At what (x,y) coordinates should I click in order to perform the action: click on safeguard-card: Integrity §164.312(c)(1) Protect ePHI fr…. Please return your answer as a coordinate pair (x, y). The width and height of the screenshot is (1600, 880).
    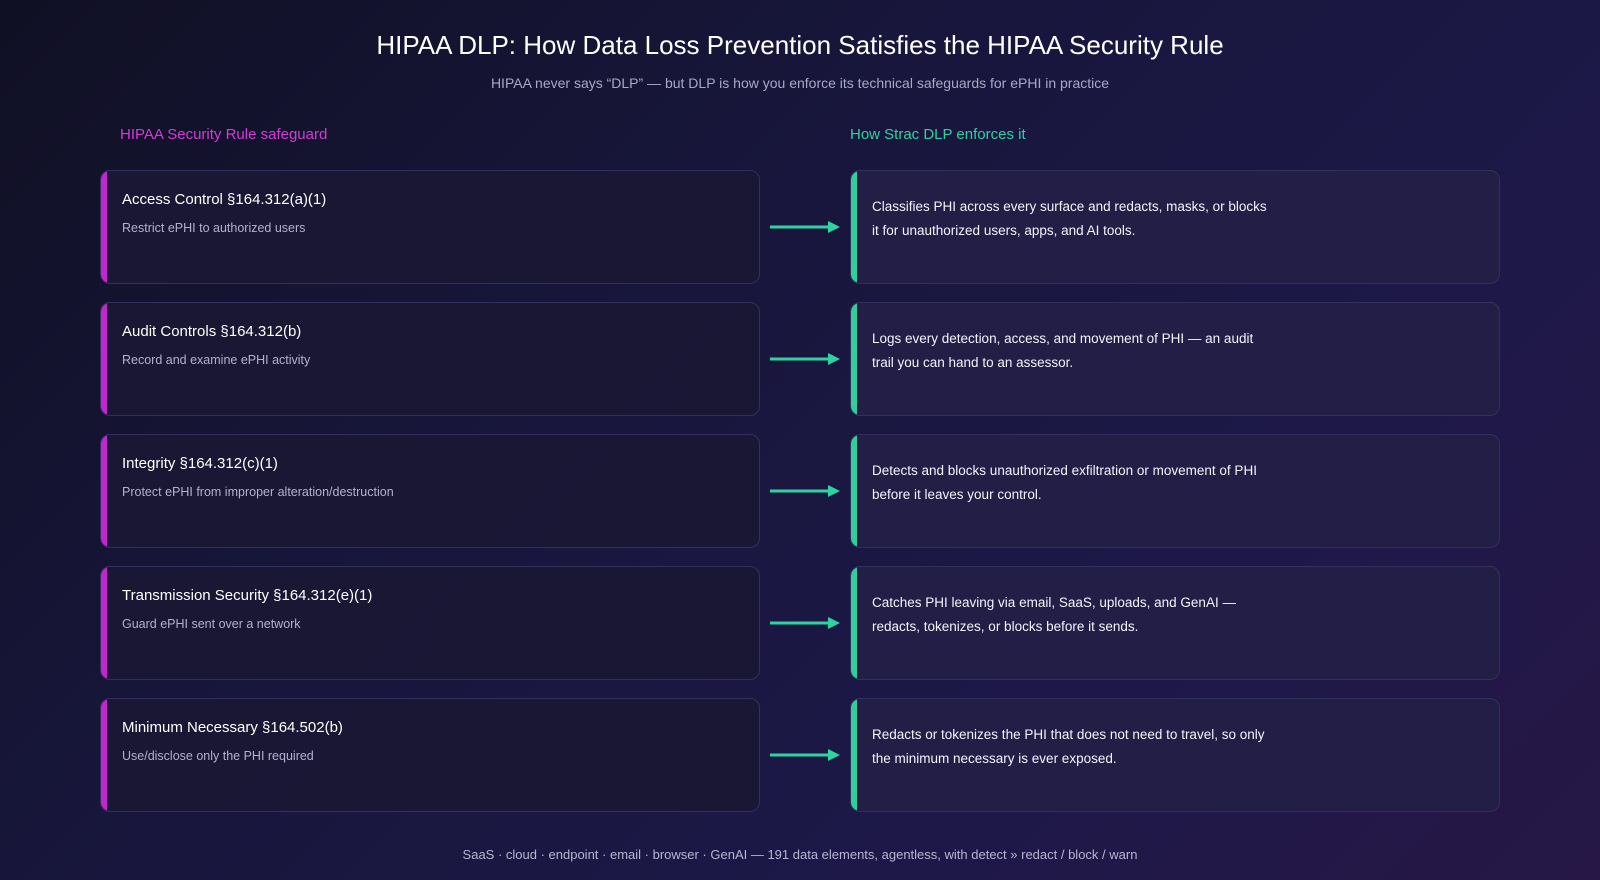
    Looking at the image, I should click on (430, 491).